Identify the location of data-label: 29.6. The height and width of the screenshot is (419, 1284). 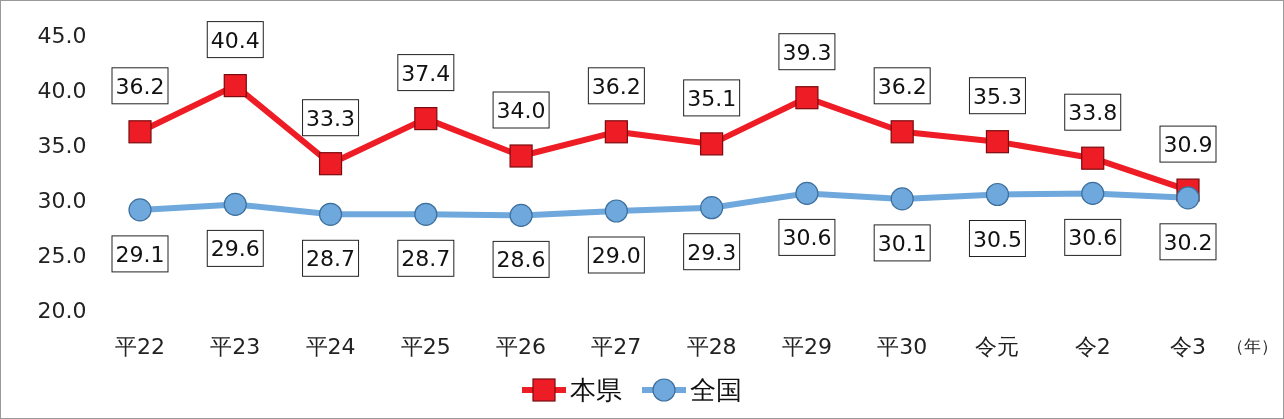
(235, 249).